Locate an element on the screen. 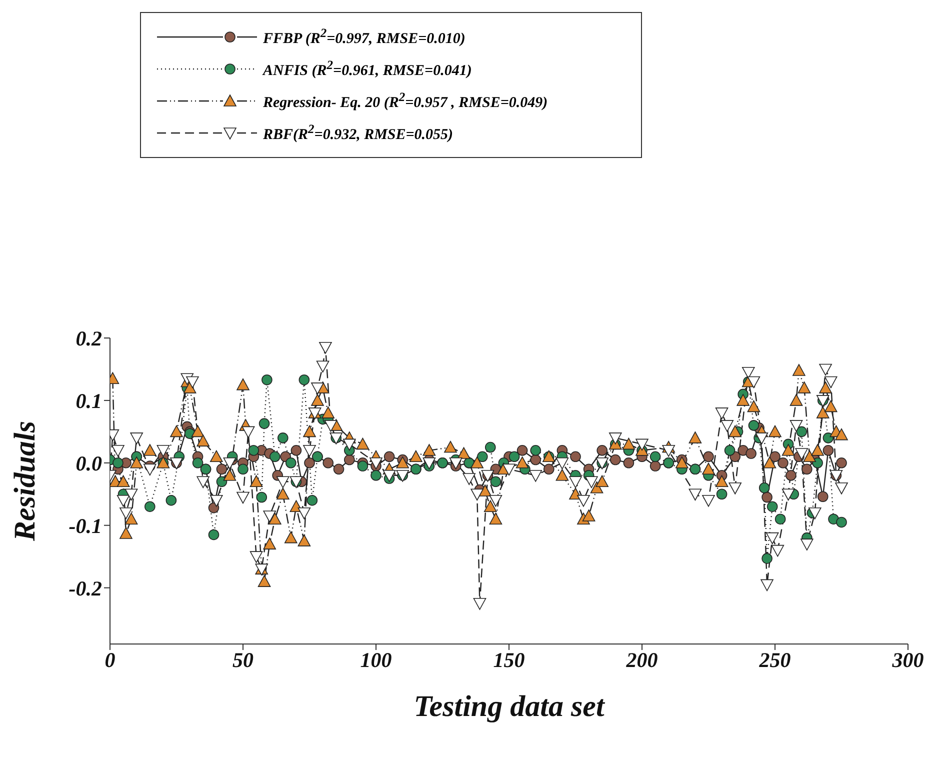  y-tick-label: -0.2 is located at coordinates (85, 588).